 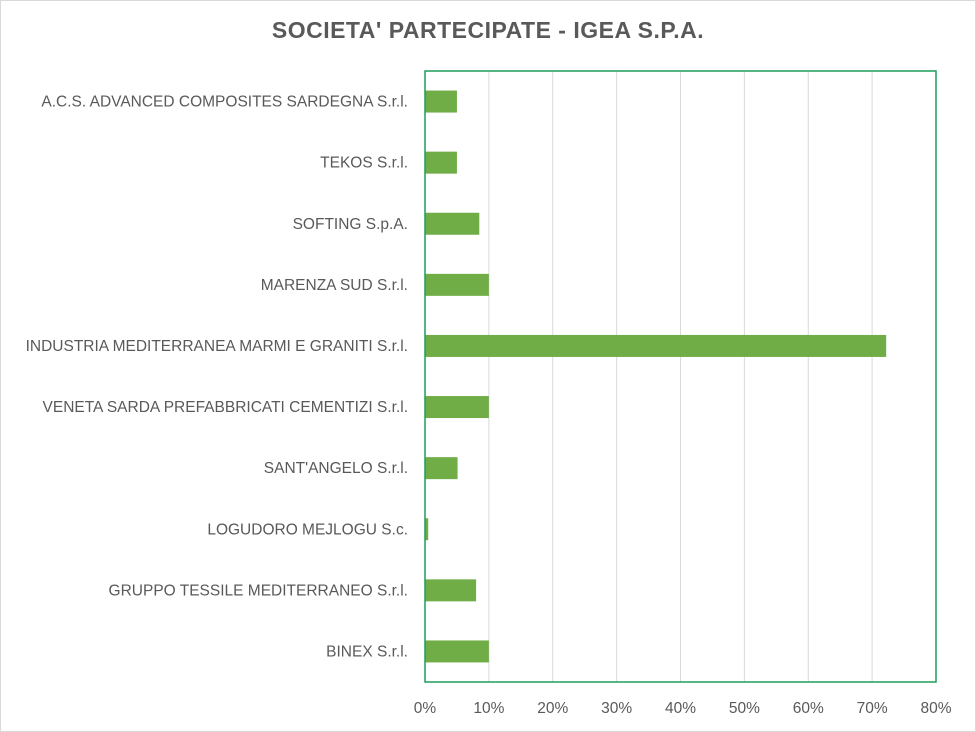 What do you see at coordinates (307, 529) in the screenshot?
I see `category-label-7: LOGUDORO MEJLOGU S.c.` at bounding box center [307, 529].